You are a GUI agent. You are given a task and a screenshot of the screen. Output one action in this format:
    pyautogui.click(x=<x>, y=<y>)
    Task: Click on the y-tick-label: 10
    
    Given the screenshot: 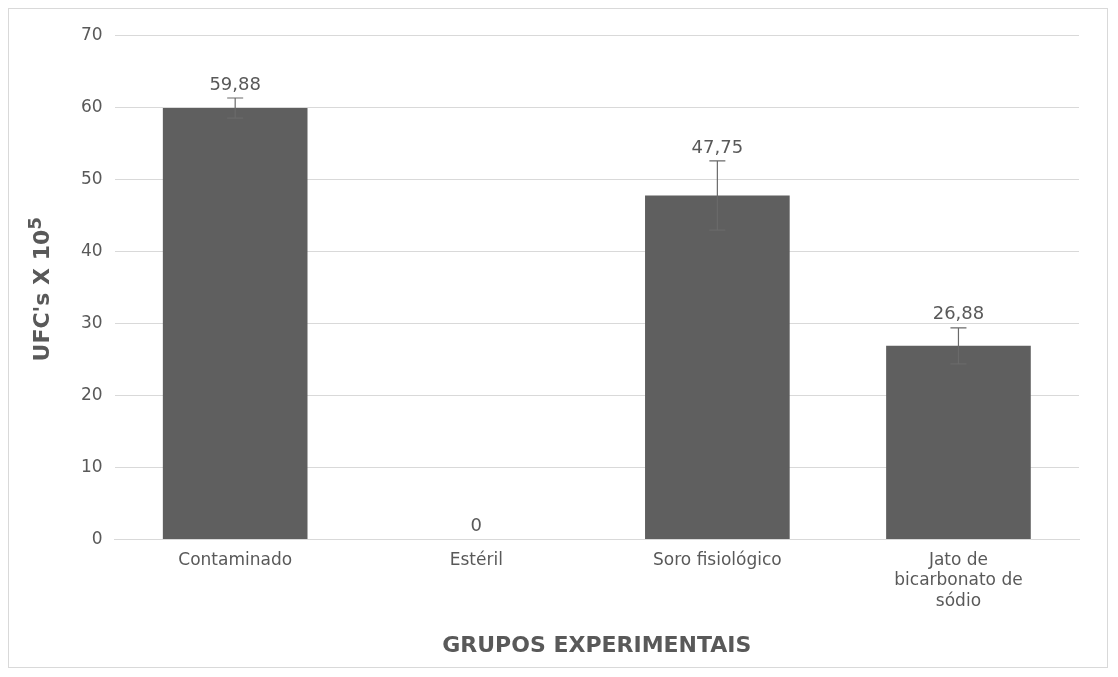 What is the action you would take?
    pyautogui.click(x=91, y=465)
    